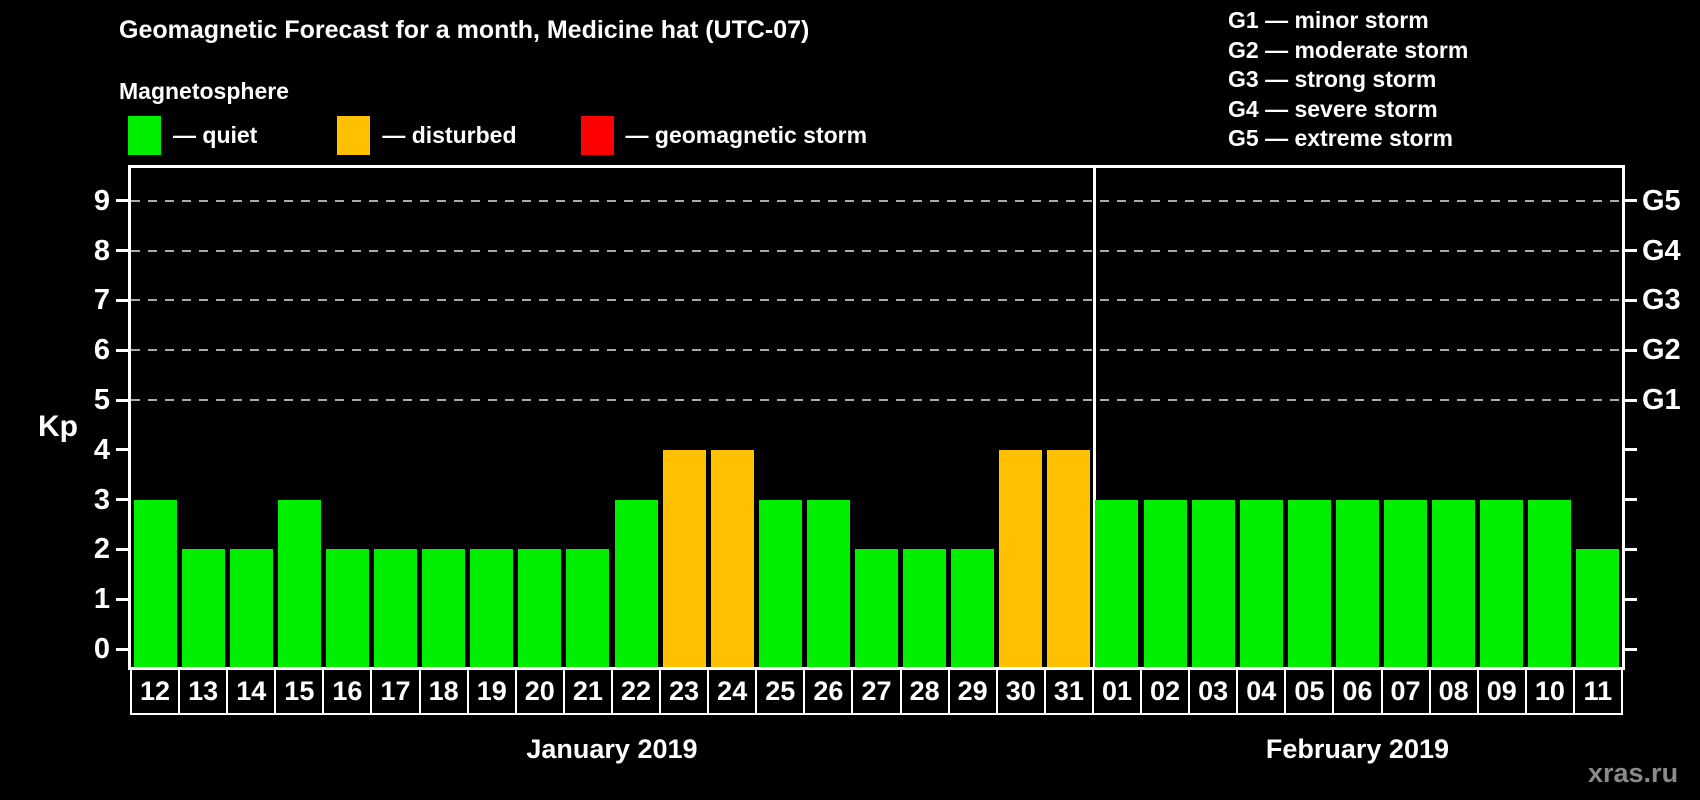  Describe the element at coordinates (732, 691) in the screenshot. I see `day-label-24: 24` at that location.